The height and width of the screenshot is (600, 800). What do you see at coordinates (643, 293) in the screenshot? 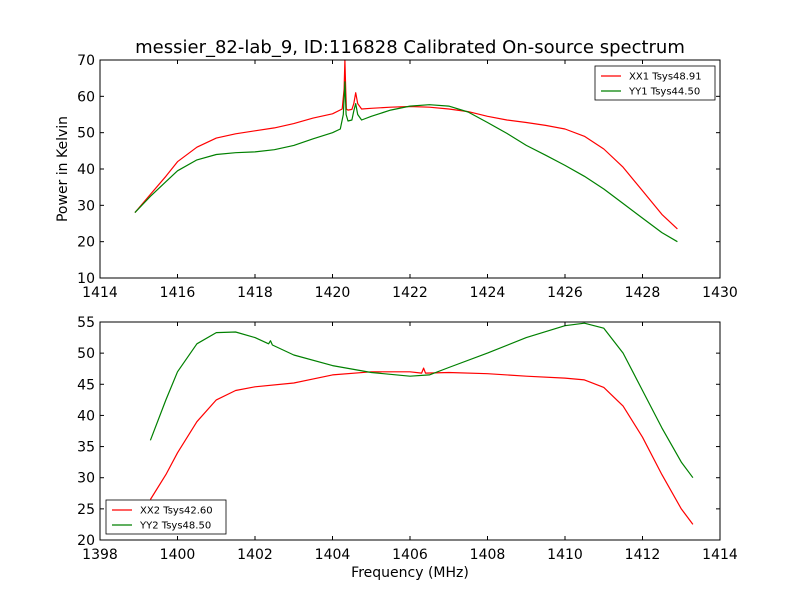
I see `x-tick-label: 1428` at bounding box center [643, 293].